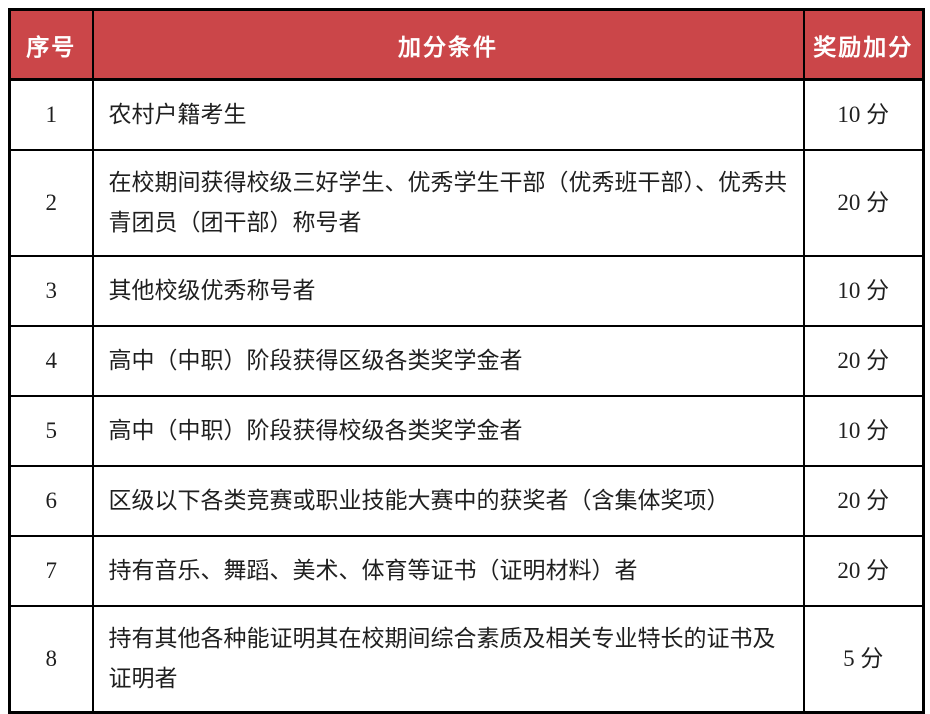  What do you see at coordinates (51, 430) in the screenshot?
I see `row-number-cell: 5` at bounding box center [51, 430].